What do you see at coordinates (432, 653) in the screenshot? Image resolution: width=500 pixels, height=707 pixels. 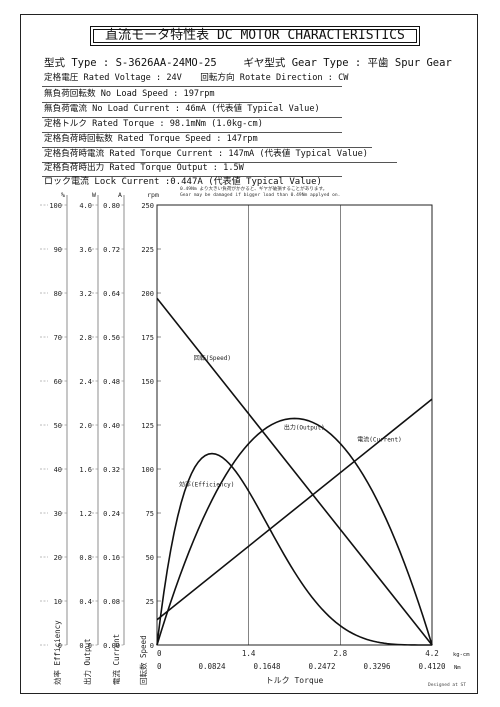 I see `x-tick-label-kgcm: 4.2` at bounding box center [432, 653].